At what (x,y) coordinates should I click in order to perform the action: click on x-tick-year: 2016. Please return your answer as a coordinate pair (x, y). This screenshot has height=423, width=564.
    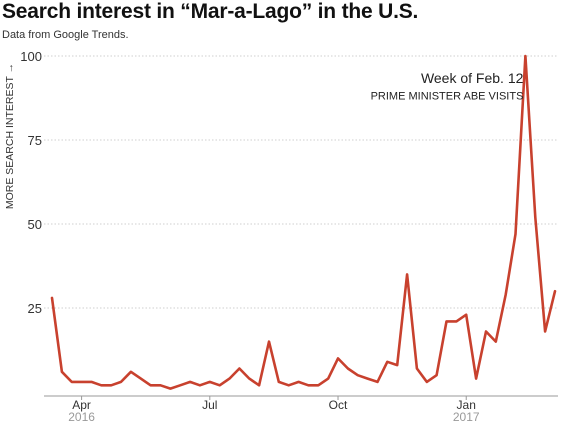
    Looking at the image, I should click on (81, 416).